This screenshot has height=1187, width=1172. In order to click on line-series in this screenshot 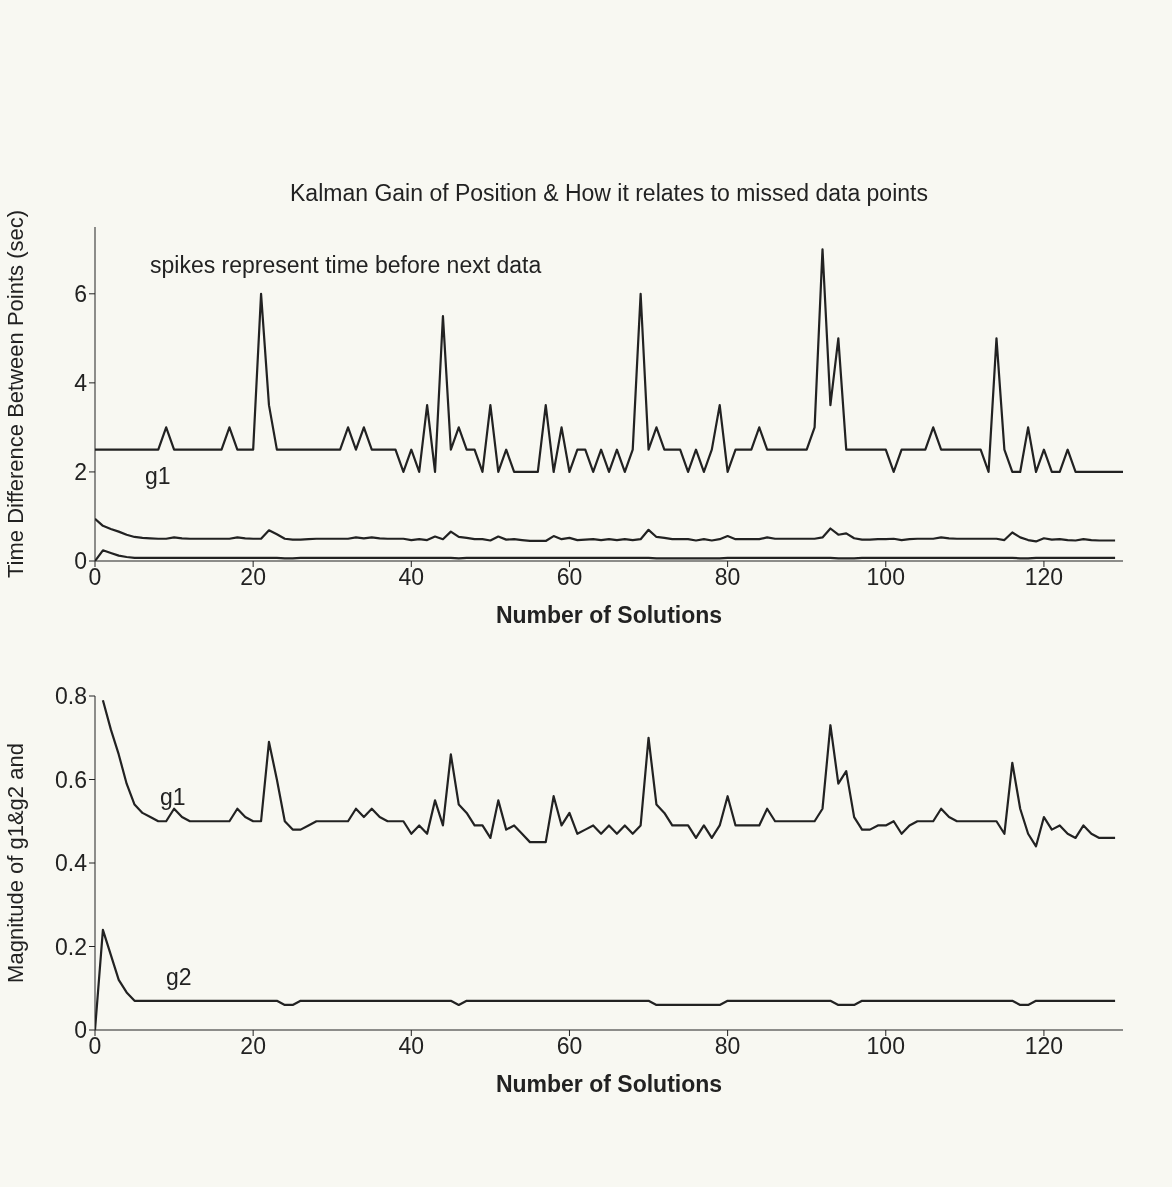, I will do `click(609, 773)`.